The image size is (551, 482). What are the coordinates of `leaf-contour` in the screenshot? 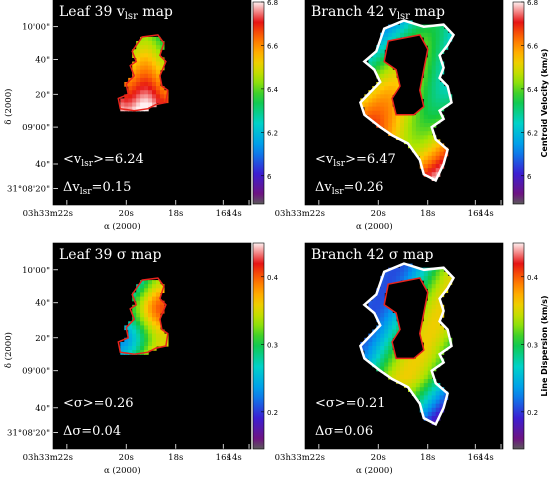 It's located at (406, 318).